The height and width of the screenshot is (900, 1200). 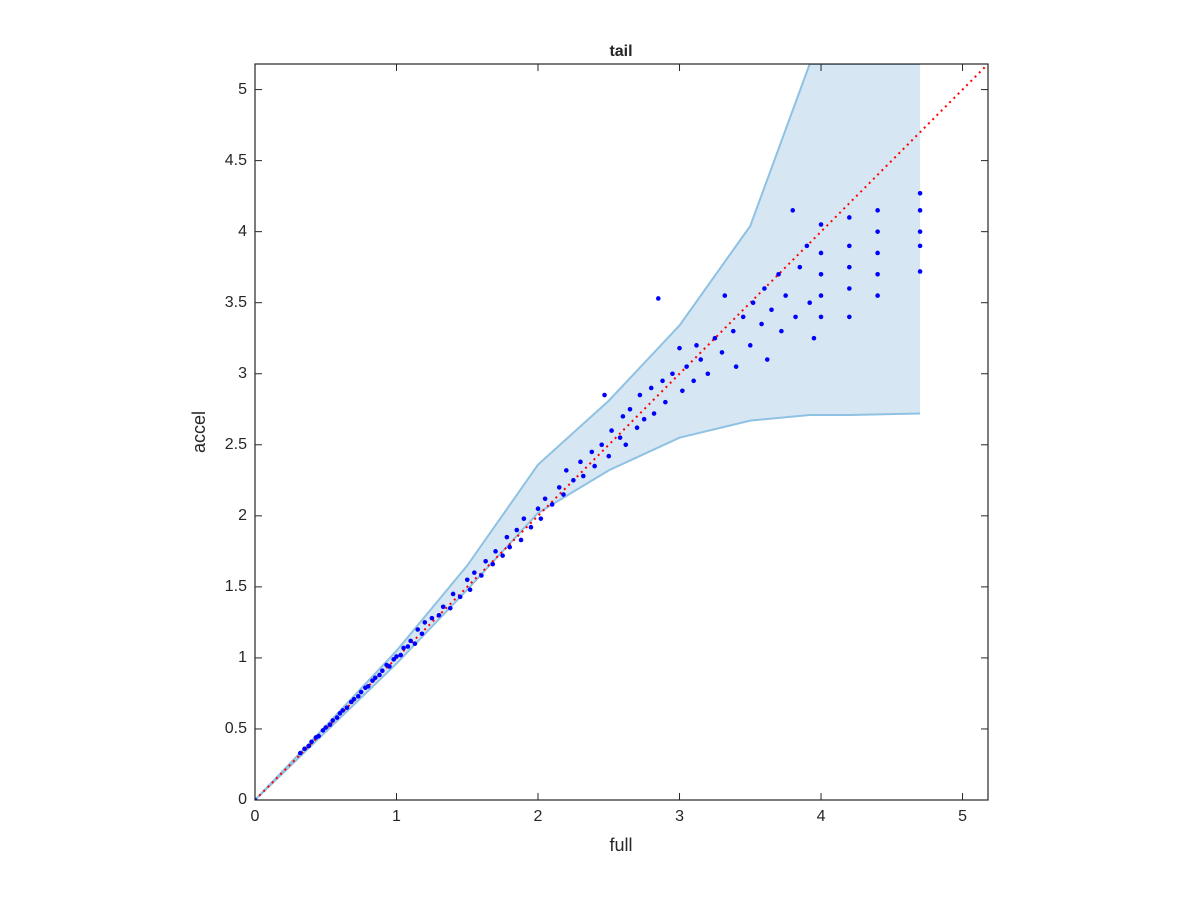 What do you see at coordinates (538, 816) in the screenshot?
I see `x-tick-label: 2` at bounding box center [538, 816].